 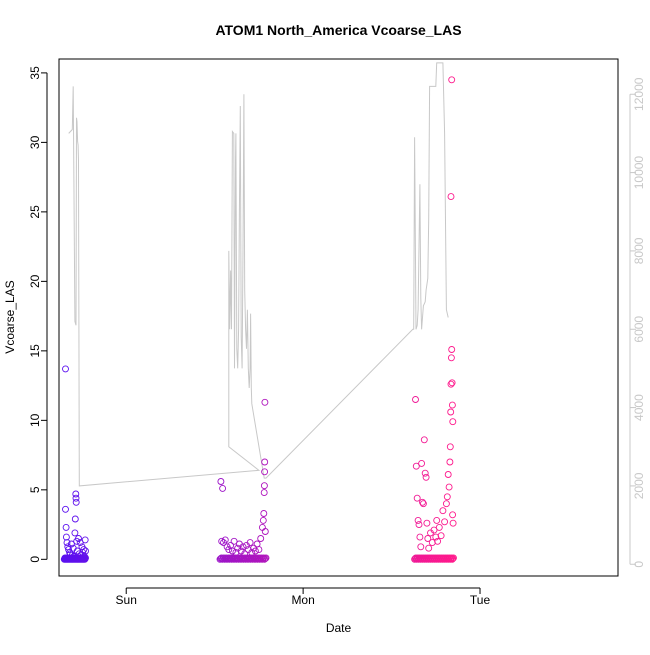 I want to click on left-axis-tick-label: 10, so click(x=35, y=420).